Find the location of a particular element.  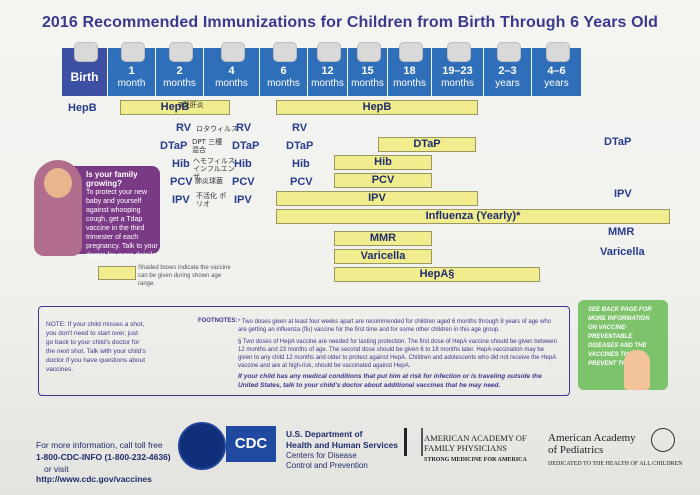

pcv-bar: PCV is located at coordinates (383, 180).